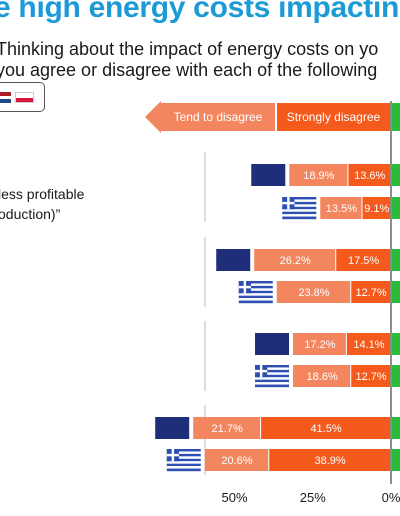 The image size is (400, 516). What do you see at coordinates (218, 117) in the screenshot?
I see `legend-tend-disagree: Tend to disagree` at bounding box center [218, 117].